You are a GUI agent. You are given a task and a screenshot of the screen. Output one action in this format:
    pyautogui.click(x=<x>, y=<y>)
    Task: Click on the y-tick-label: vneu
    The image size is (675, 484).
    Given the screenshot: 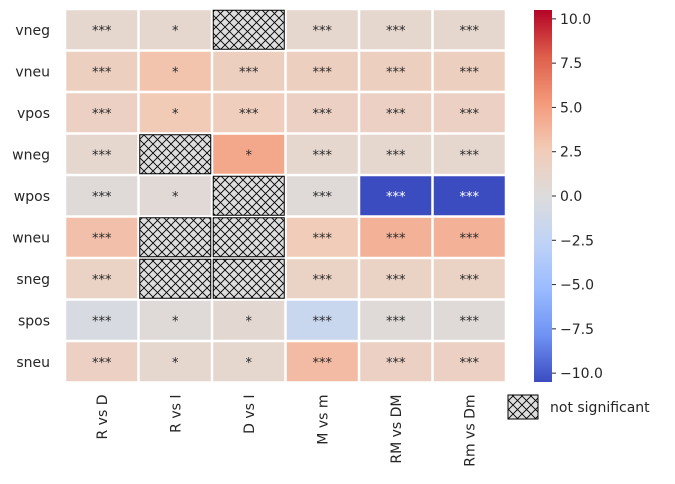 What is the action you would take?
    pyautogui.click(x=32, y=72)
    